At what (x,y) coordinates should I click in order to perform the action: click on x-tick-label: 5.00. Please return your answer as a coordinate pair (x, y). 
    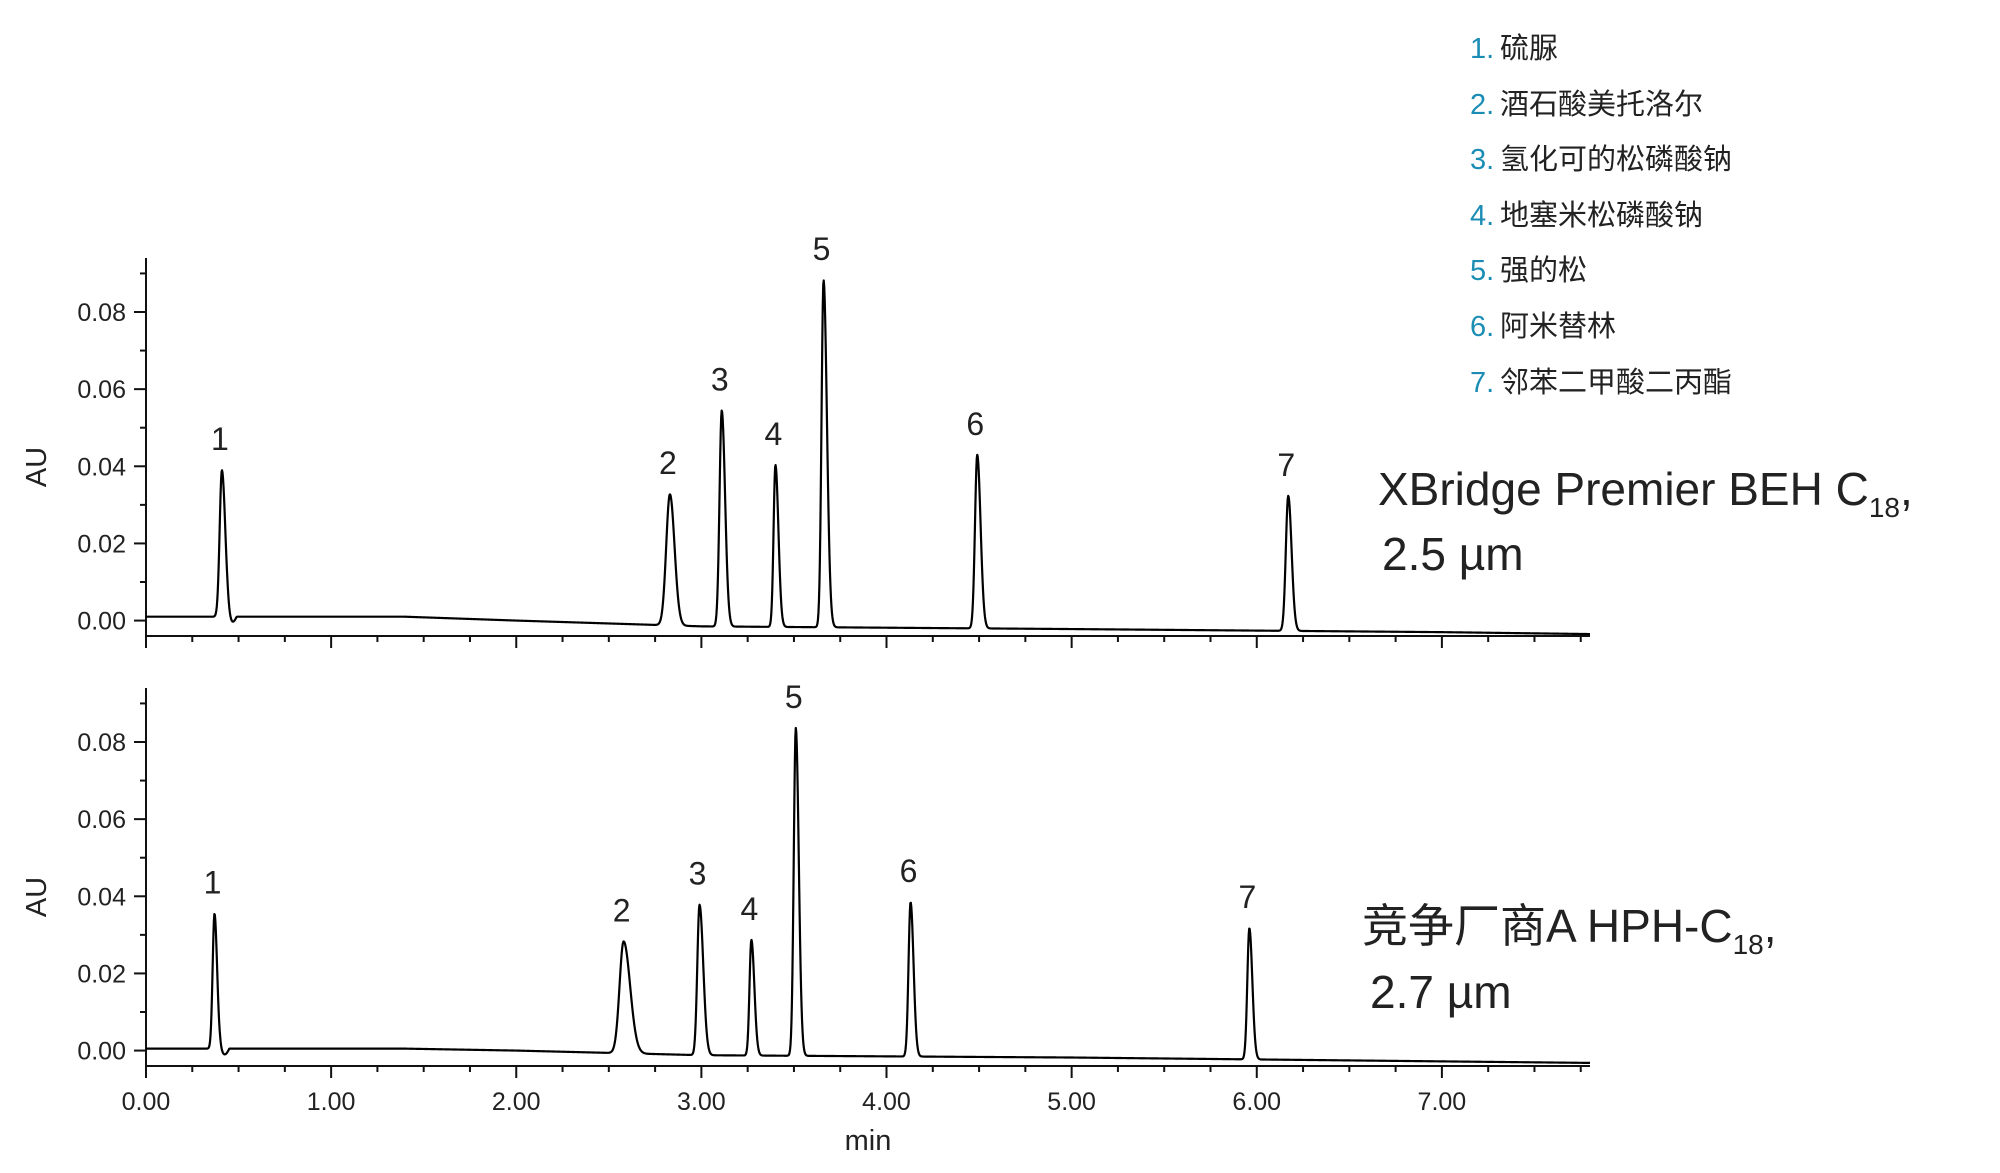
    Looking at the image, I should click on (1071, 1102).